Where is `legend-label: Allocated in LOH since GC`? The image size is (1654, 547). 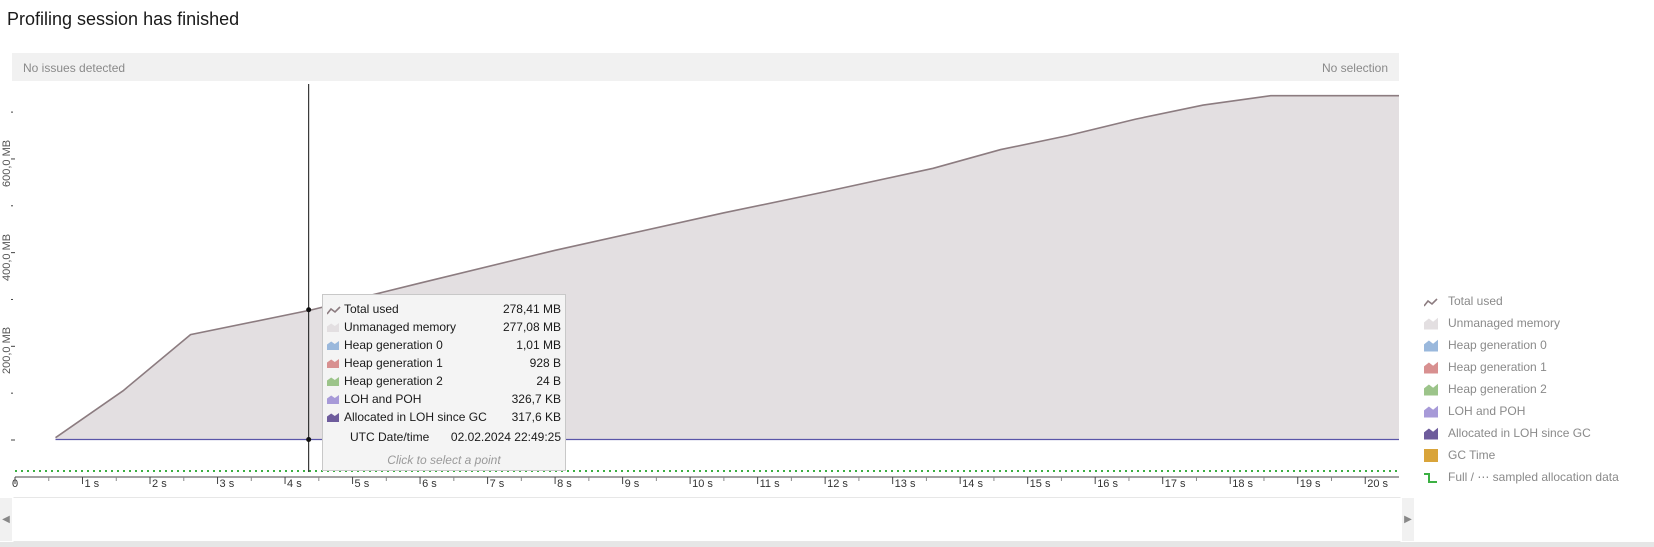 legend-label: Allocated in LOH since GC is located at coordinates (1519, 433).